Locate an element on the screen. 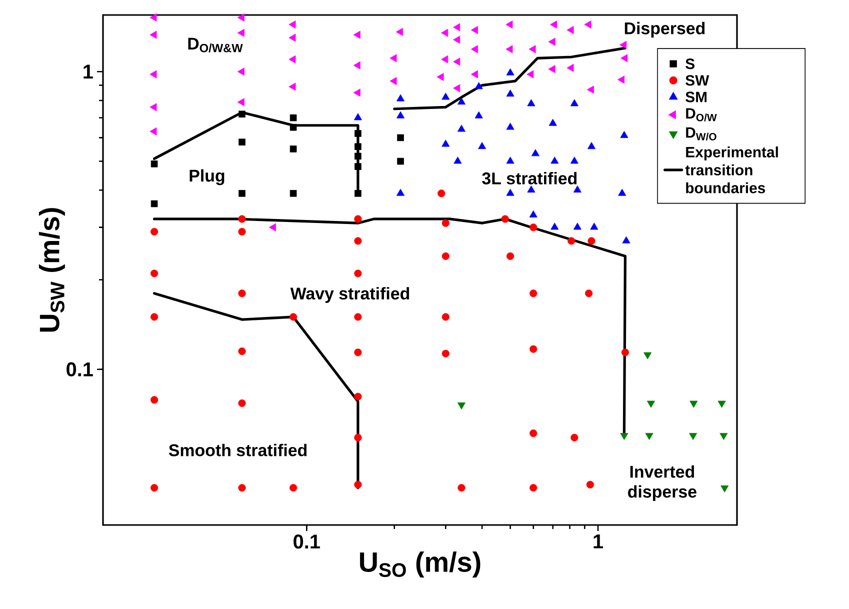  annotation: D$_{O/W&W}$ is located at coordinates (215, 45).